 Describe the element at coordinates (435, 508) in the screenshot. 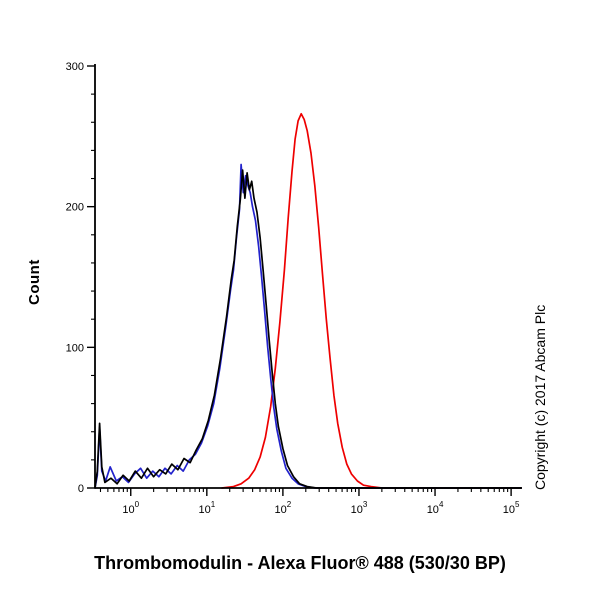

I see `x-tick-label: 10⁴` at that location.